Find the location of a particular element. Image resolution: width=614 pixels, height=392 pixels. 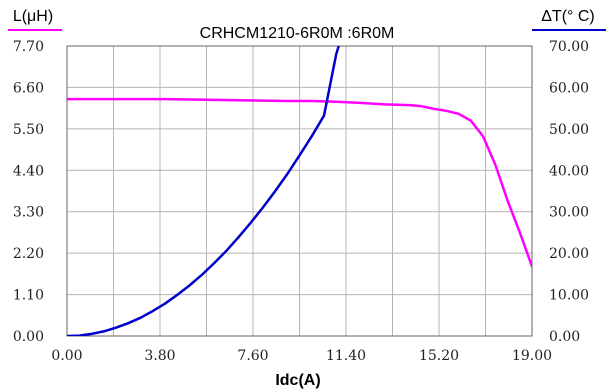

x-tick-label: 3.80 is located at coordinates (159, 356).